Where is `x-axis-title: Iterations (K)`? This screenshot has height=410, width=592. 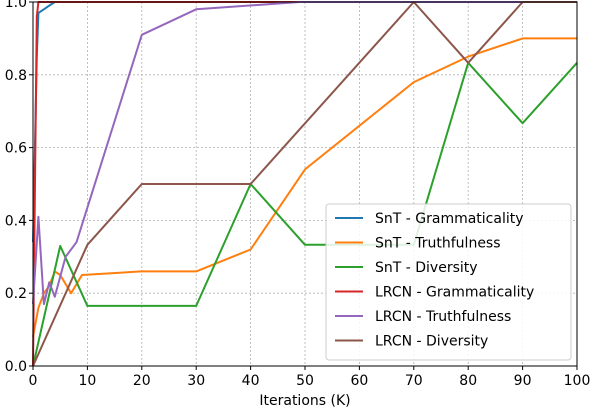
x-axis-title: Iterations (K) is located at coordinates (304, 401).